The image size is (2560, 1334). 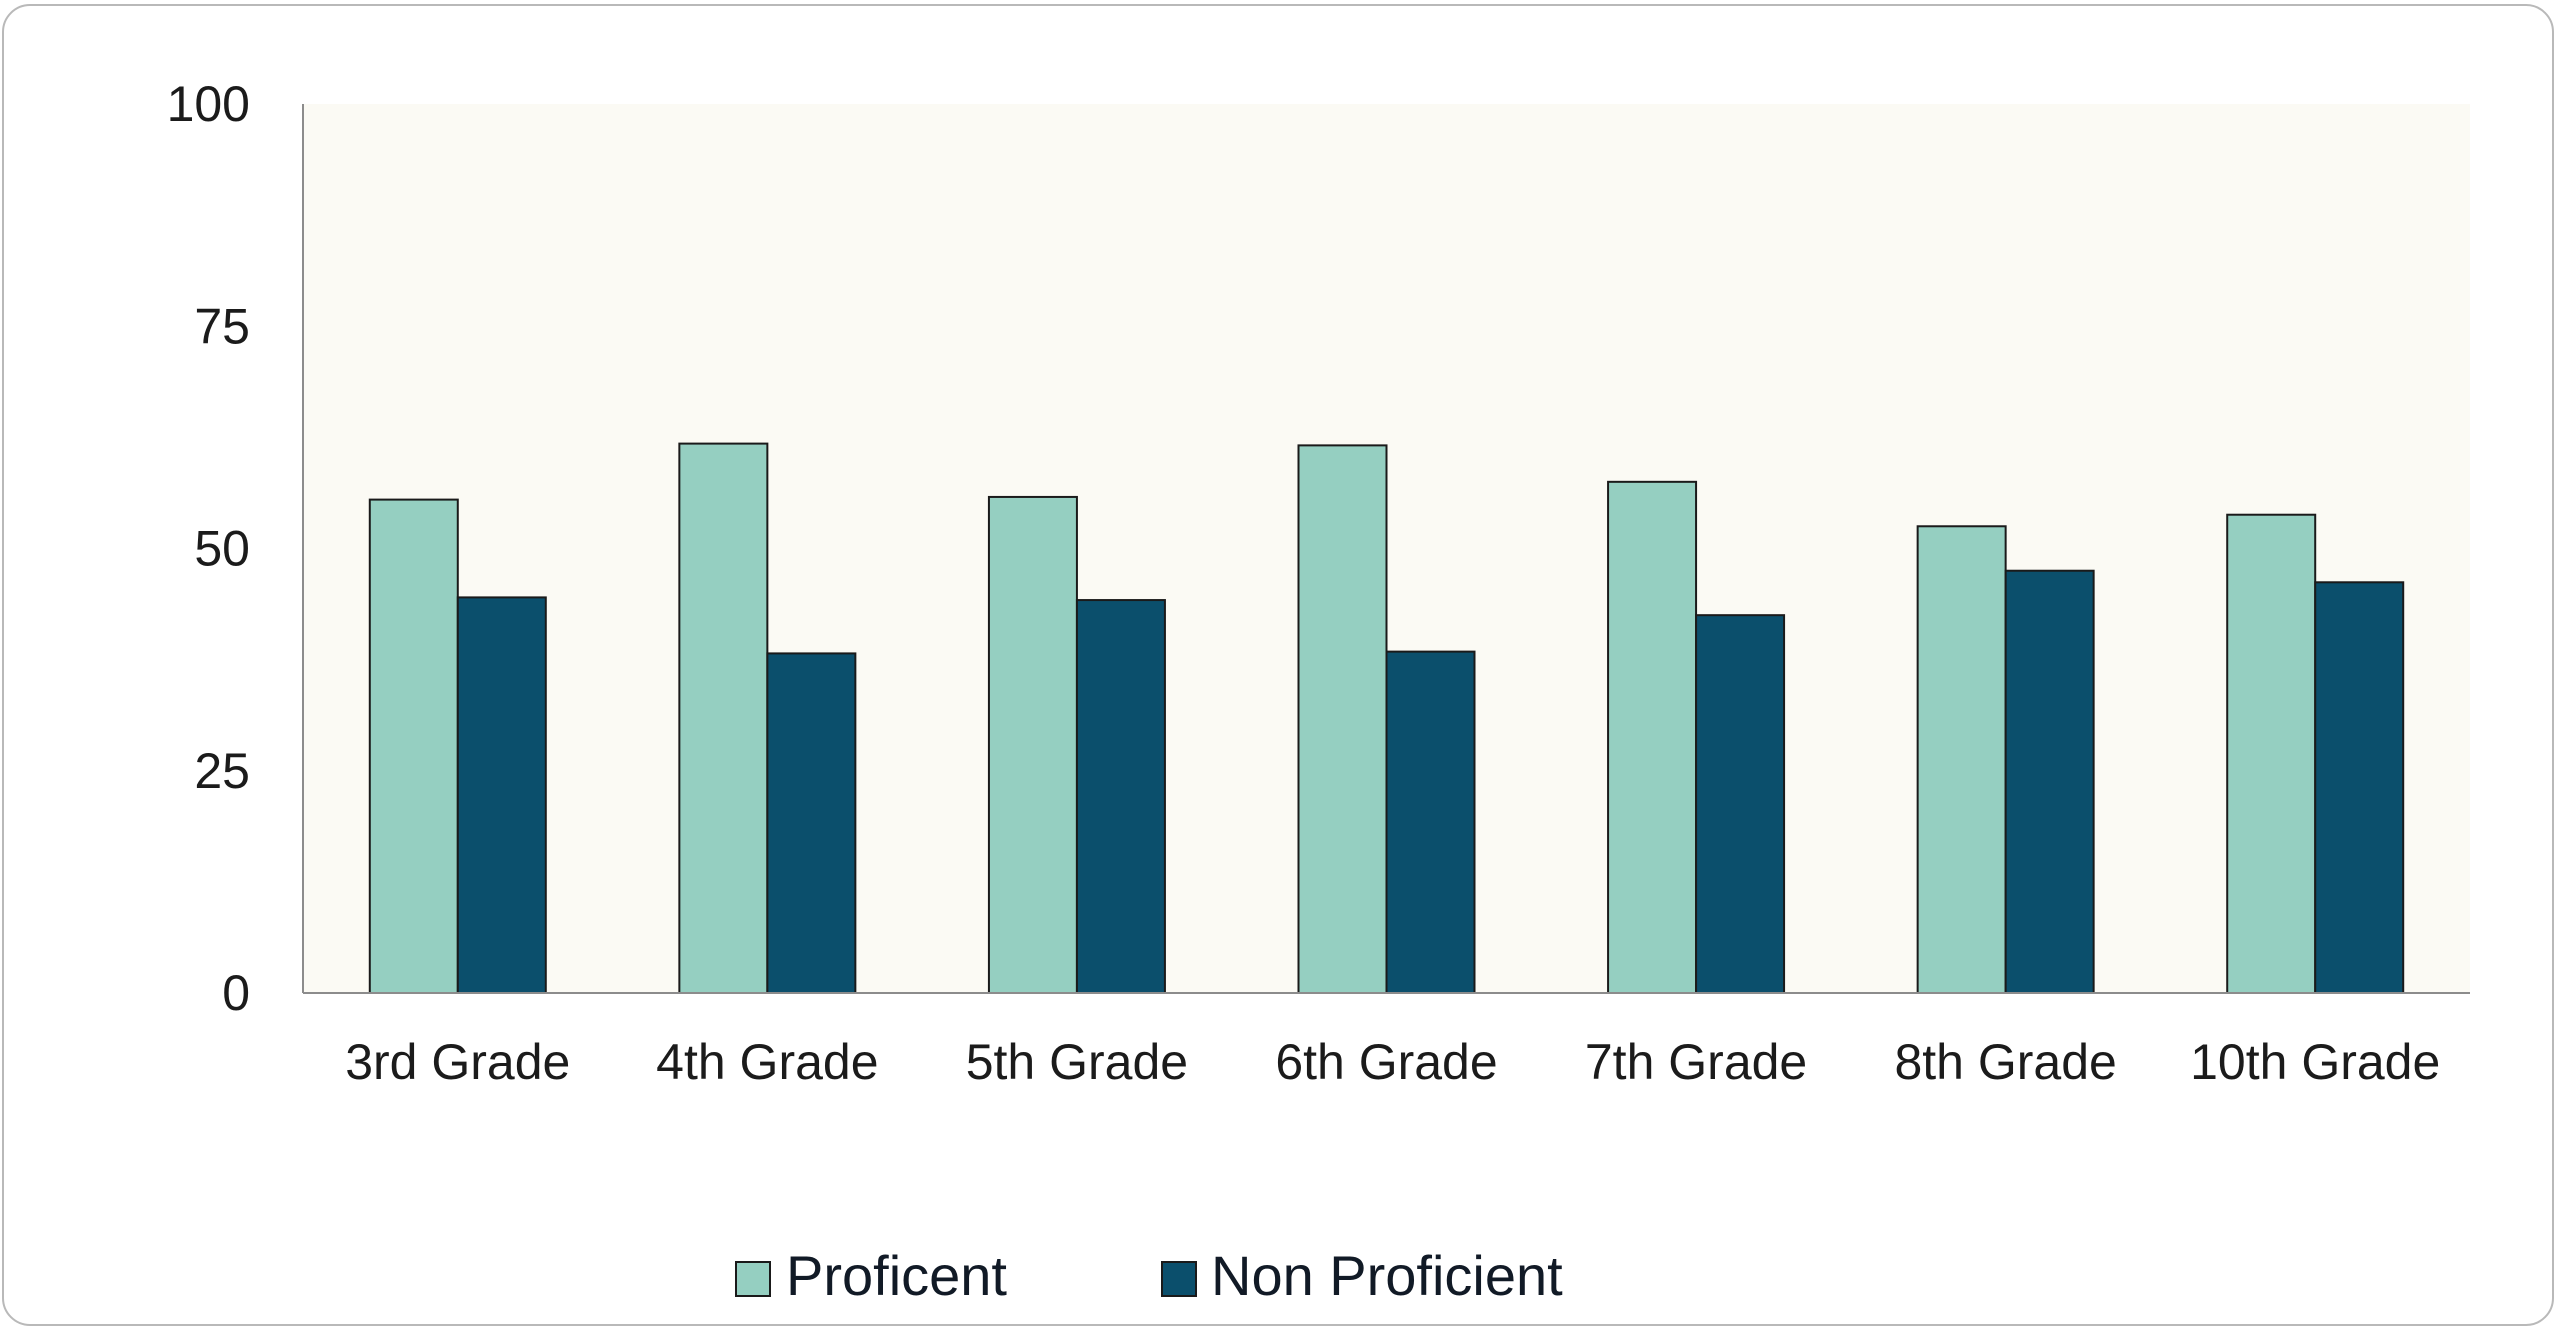 I want to click on y-tick-labels: 0 25 50 75 100, so click(x=208, y=548).